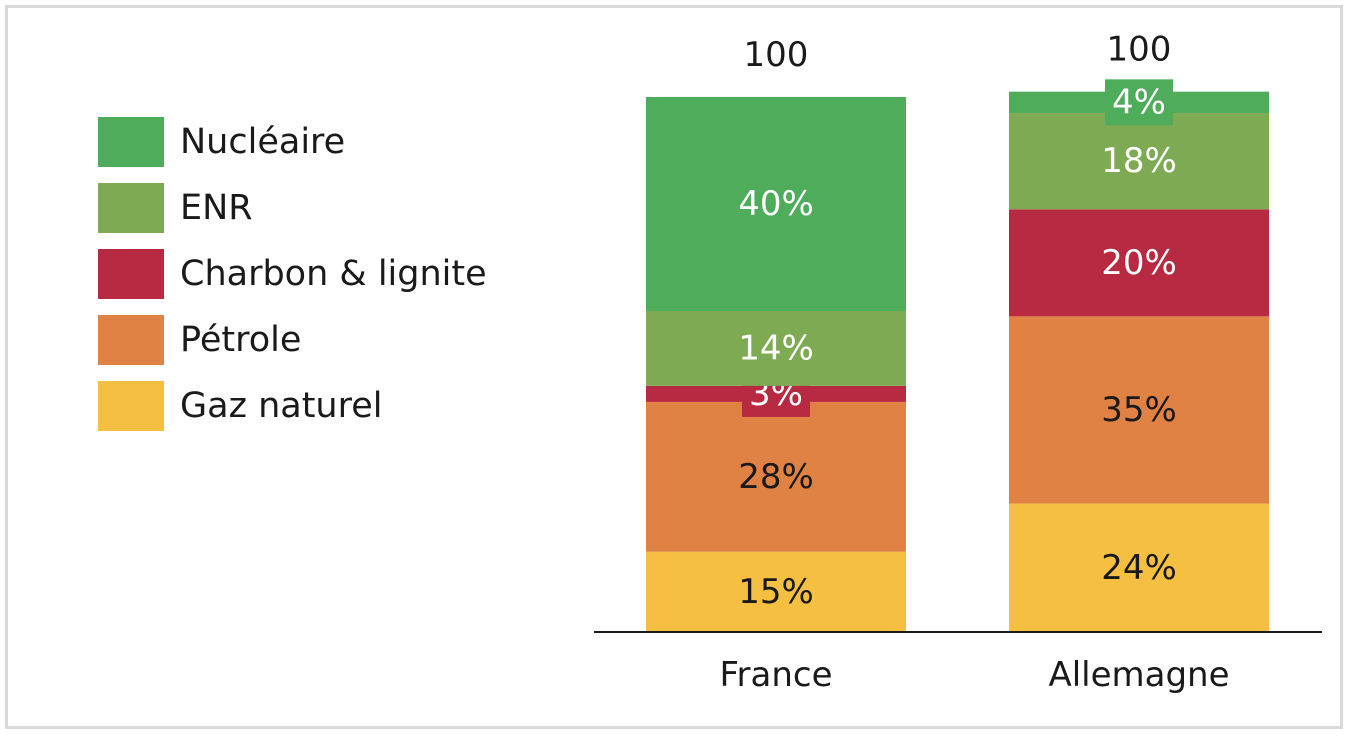  I want to click on legend-swatch-charbon-lignite, so click(131, 274).